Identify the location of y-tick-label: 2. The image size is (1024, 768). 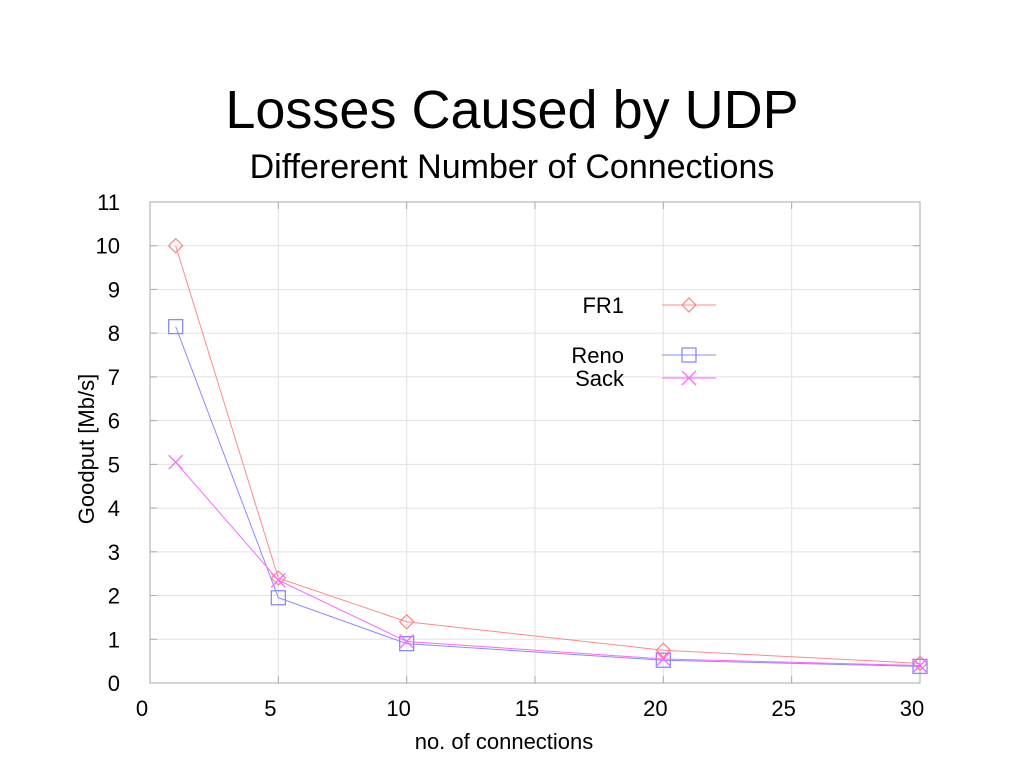
(114, 596).